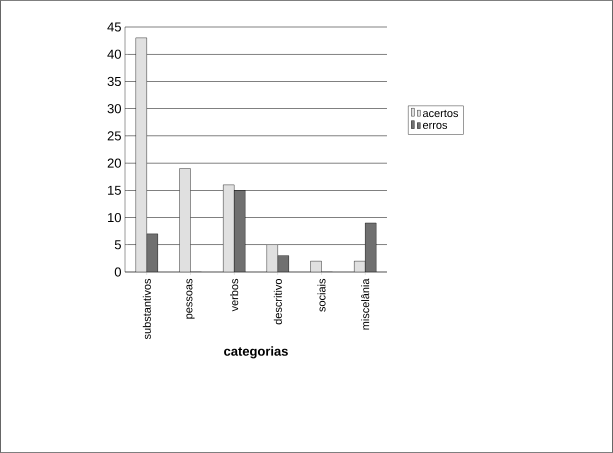 The image size is (613, 453). I want to click on x-tick-label: descritivo, so click(278, 301).